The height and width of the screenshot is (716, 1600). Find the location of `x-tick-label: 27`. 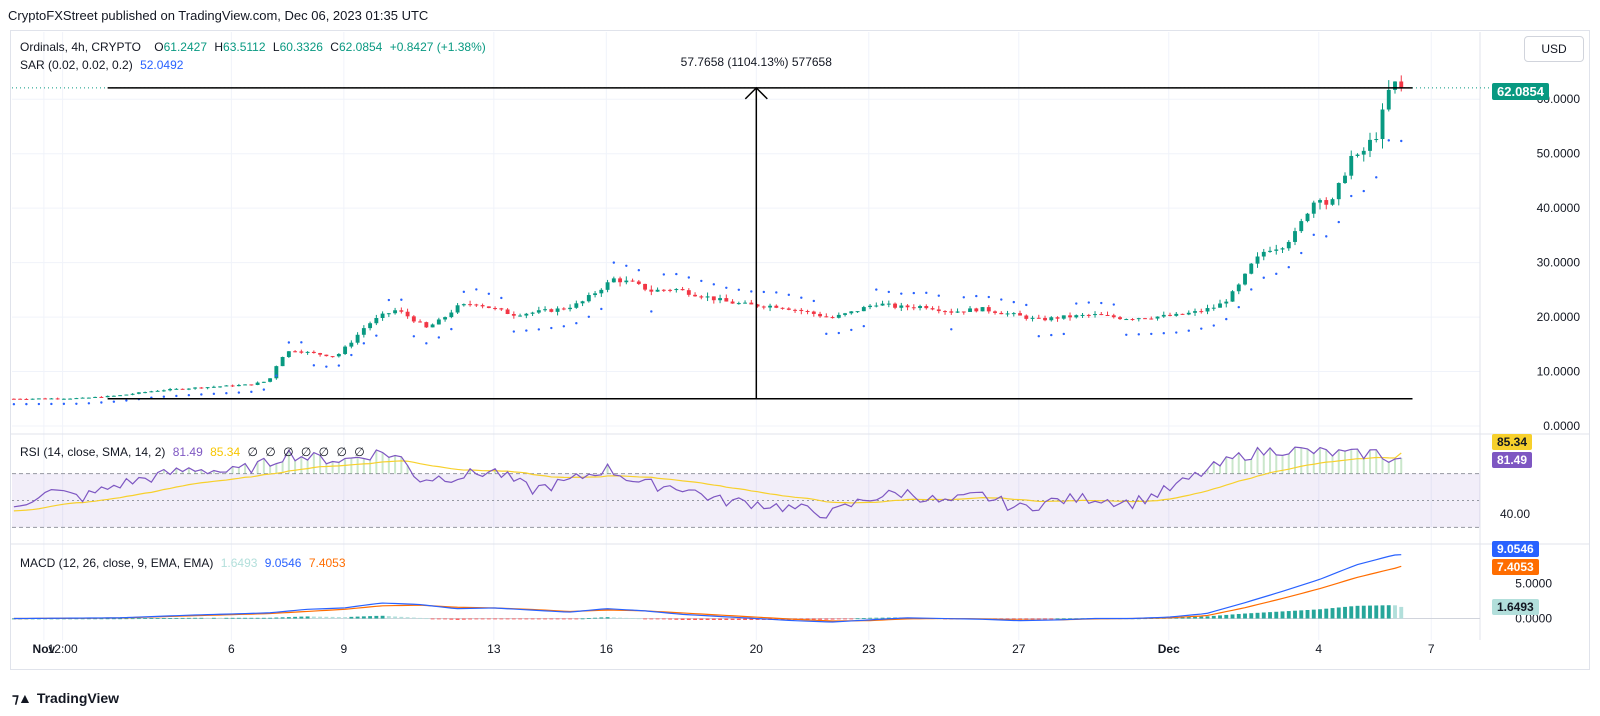

x-tick-label: 27 is located at coordinates (1019, 649).